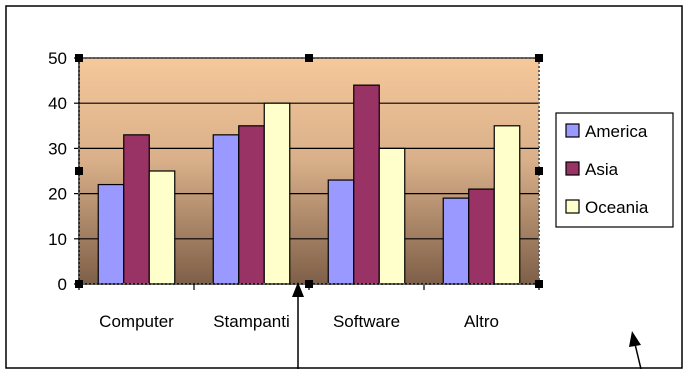 The width and height of the screenshot is (688, 369). Describe the element at coordinates (616, 131) in the screenshot. I see `legend-label: America` at that location.